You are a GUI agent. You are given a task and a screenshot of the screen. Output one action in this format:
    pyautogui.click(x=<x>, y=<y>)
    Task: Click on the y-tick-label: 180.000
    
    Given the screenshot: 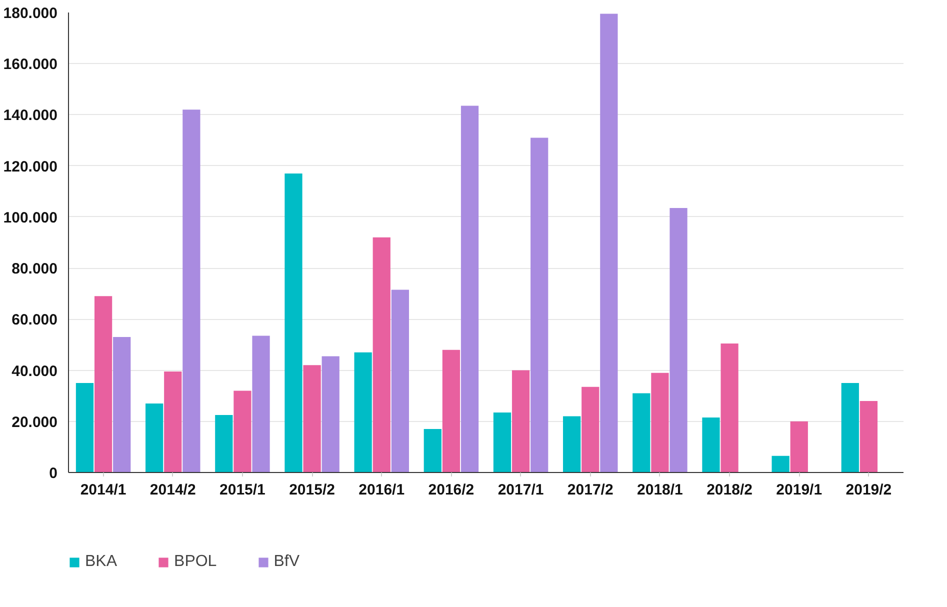 What is the action you would take?
    pyautogui.click(x=30, y=13)
    